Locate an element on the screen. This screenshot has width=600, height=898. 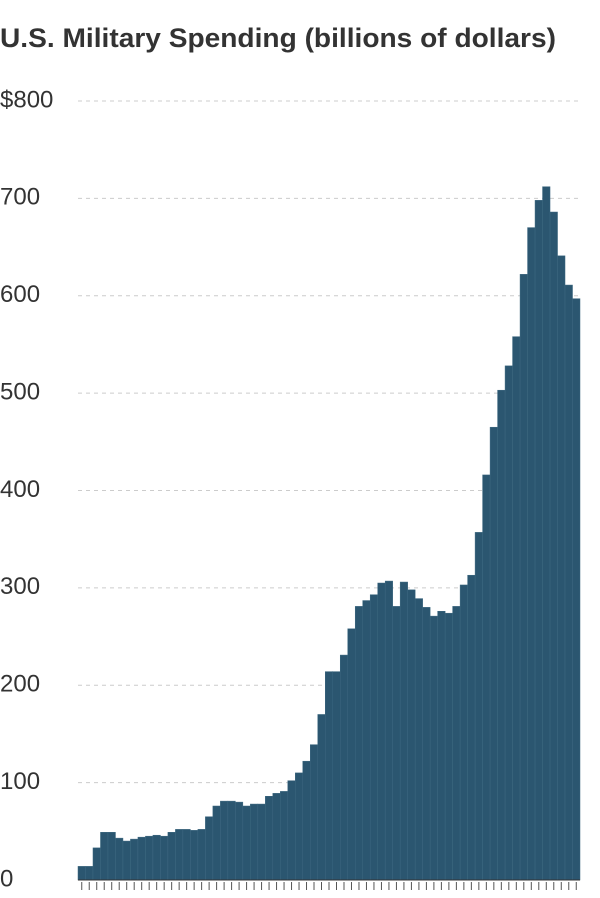
y-tick-label: 300 is located at coordinates (20, 586).